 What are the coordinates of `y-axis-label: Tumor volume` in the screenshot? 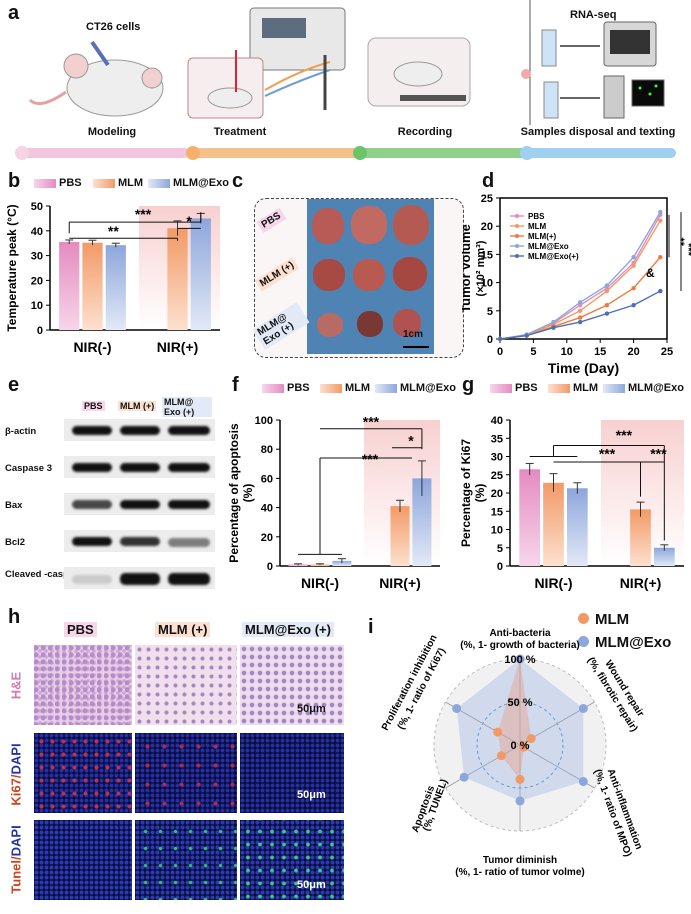 It's located at (467, 268).